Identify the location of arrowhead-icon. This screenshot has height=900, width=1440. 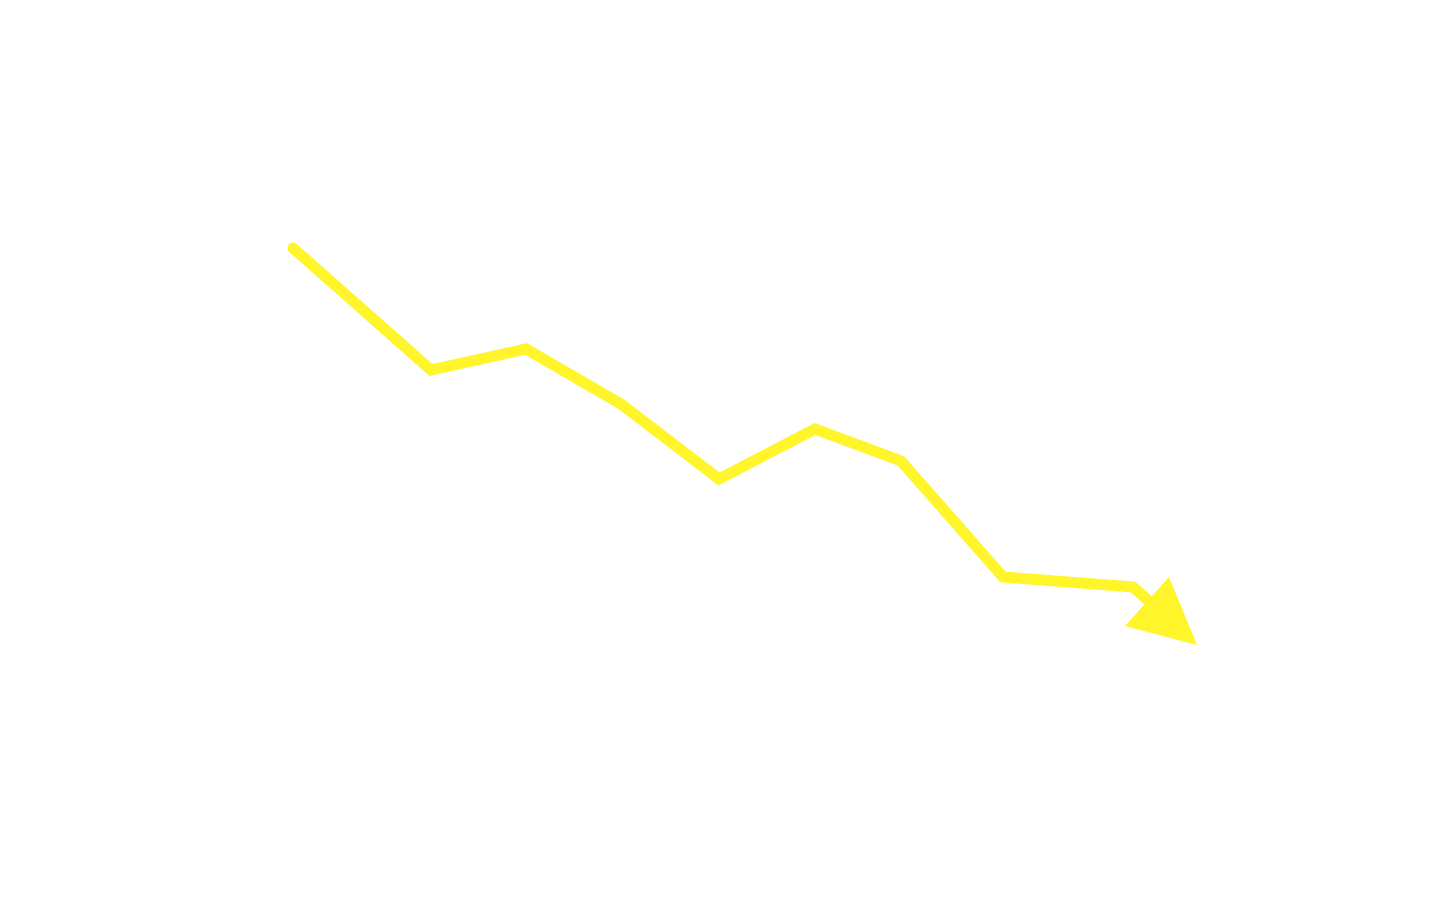
(1161, 611).